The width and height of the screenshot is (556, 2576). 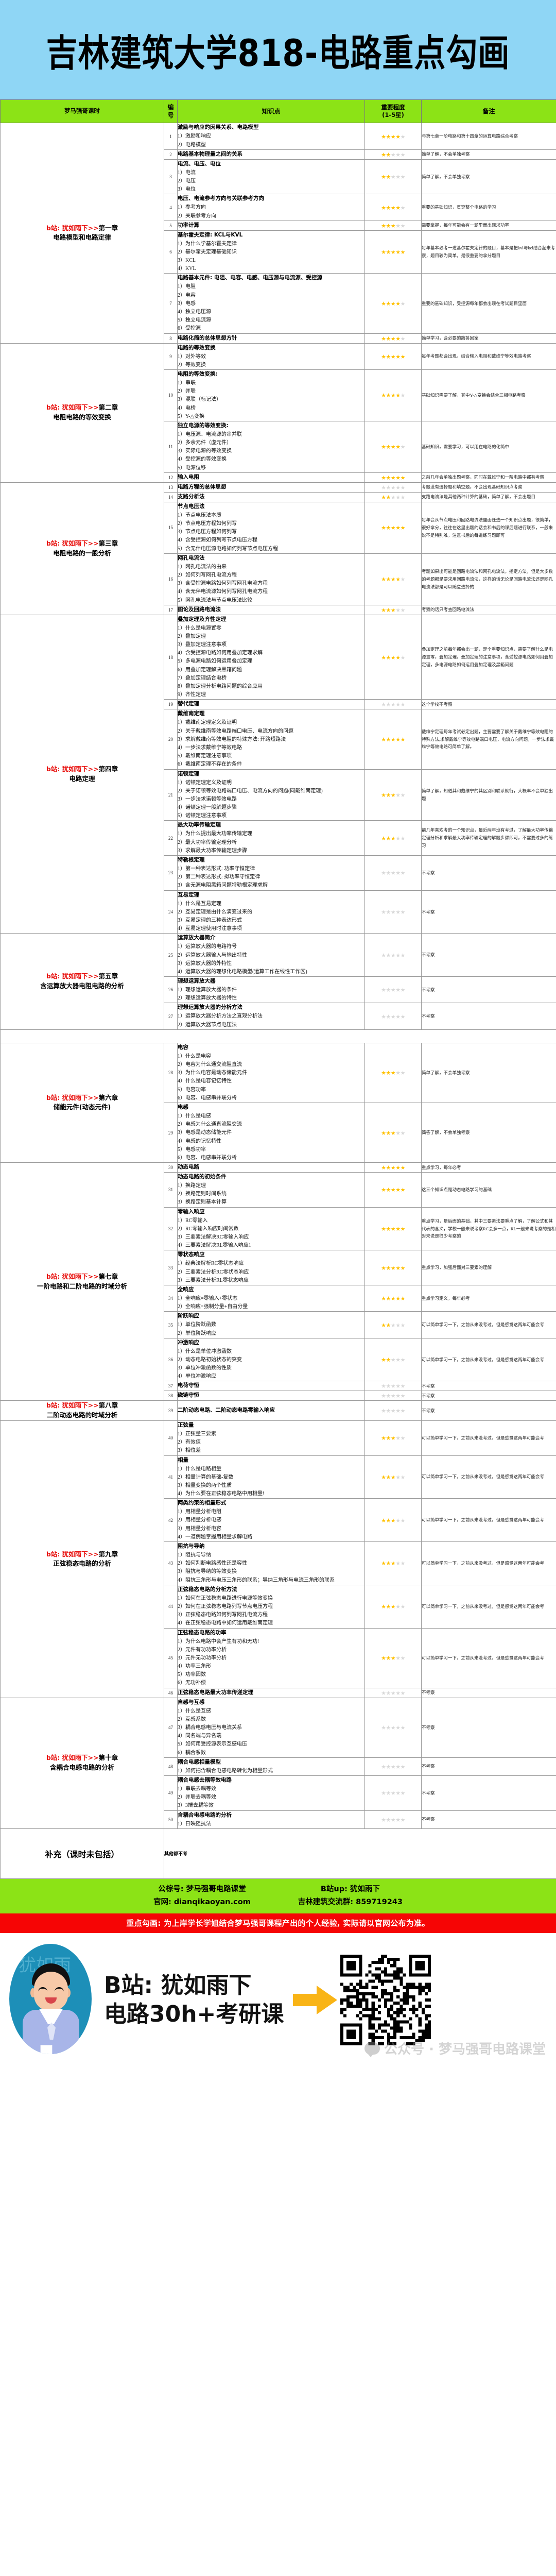 I want to click on point-sub-item: 1）如何把含耦合电感电路转化为相量形式, so click(x=225, y=1771).